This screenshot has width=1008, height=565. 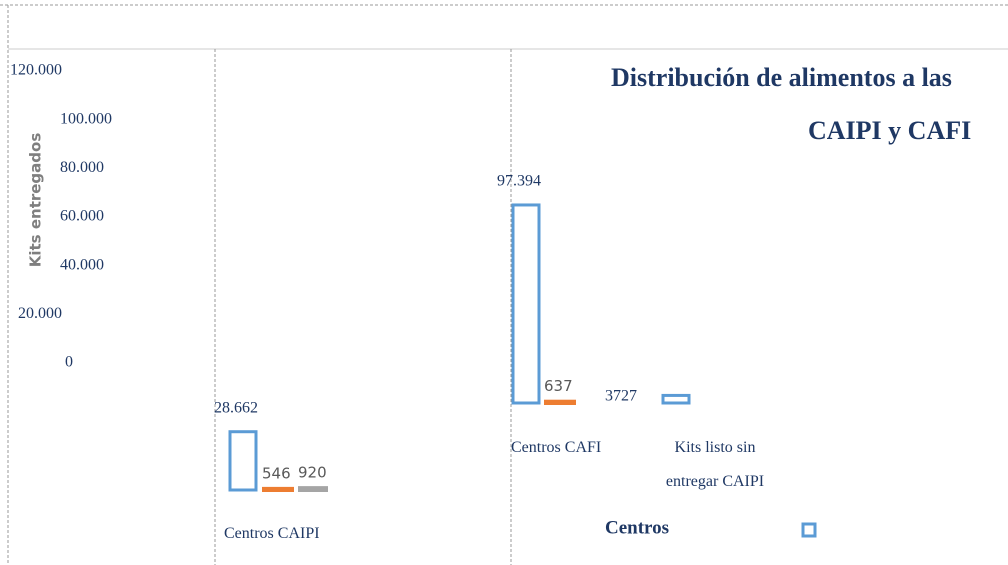 What do you see at coordinates (82, 264) in the screenshot?
I see `y-tick-label: 40.000` at bounding box center [82, 264].